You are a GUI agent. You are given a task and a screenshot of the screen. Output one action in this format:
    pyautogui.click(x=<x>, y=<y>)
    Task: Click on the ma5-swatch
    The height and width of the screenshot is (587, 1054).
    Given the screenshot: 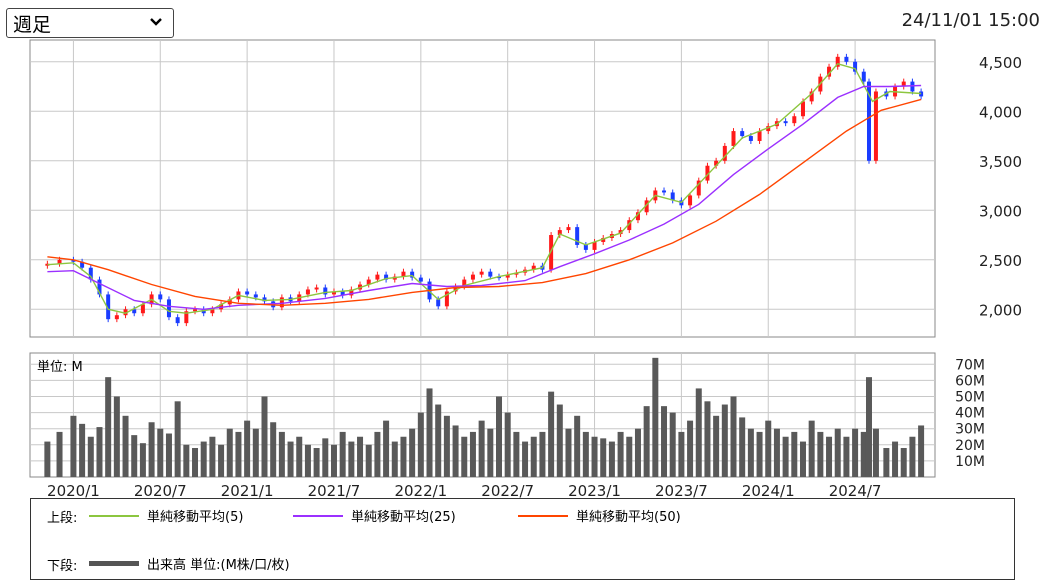 What is the action you would take?
    pyautogui.click(x=114, y=515)
    